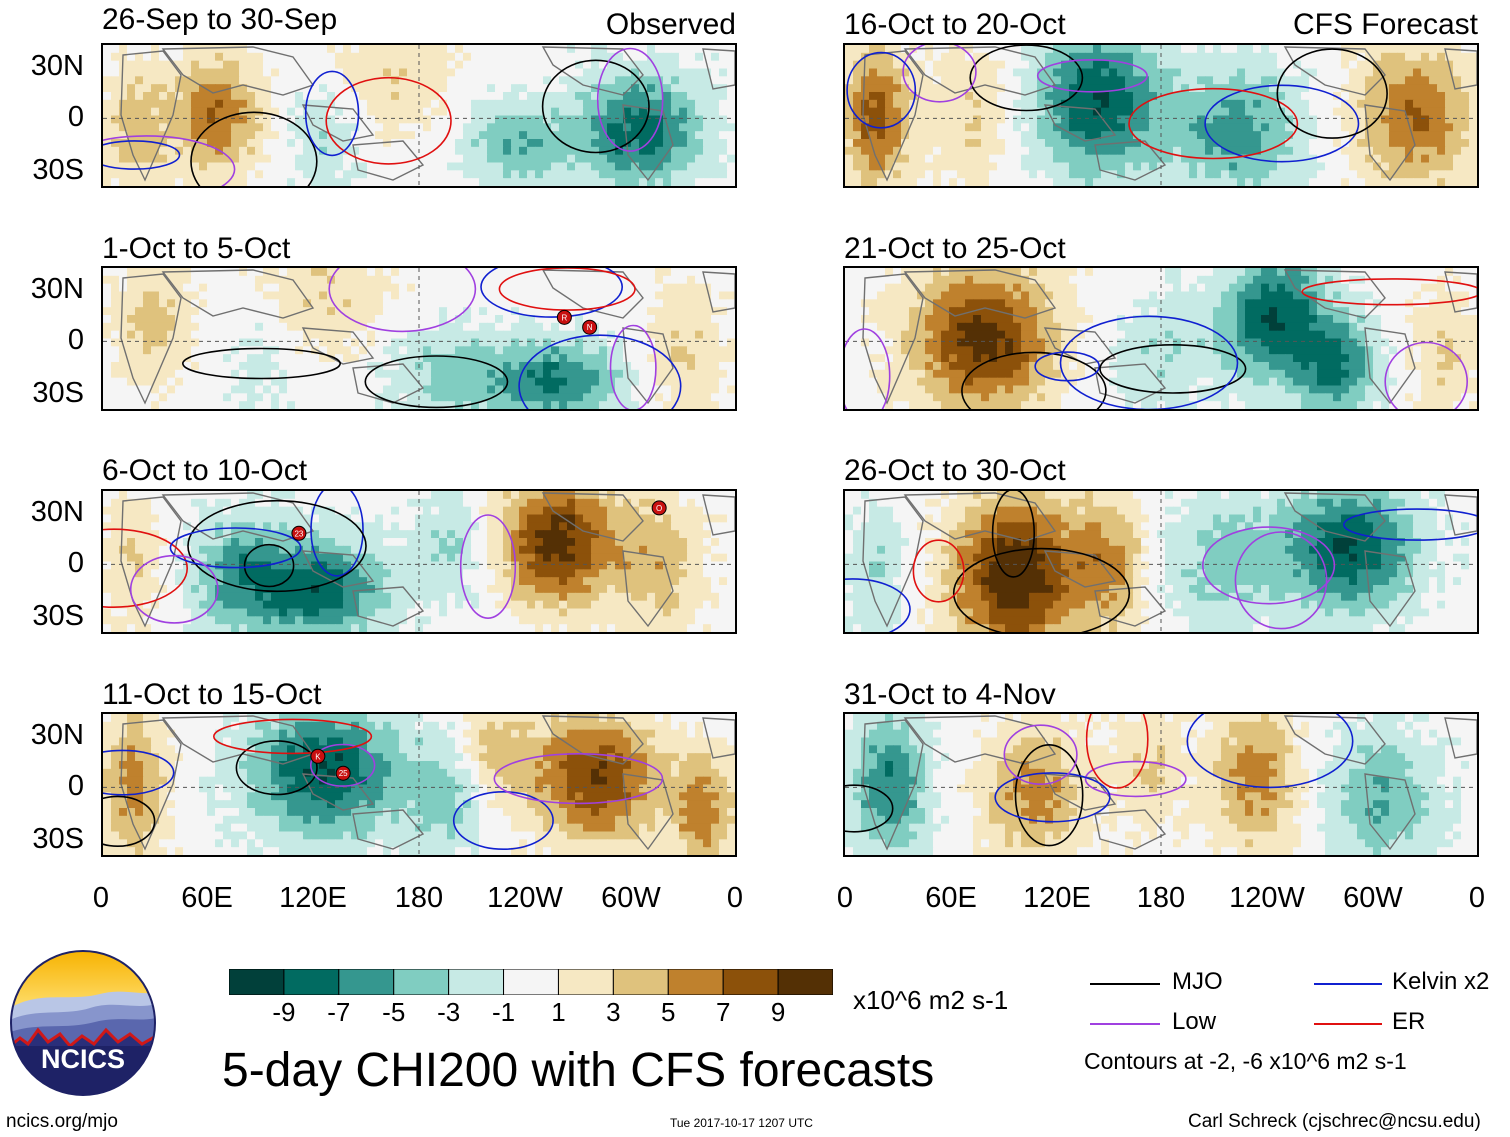 The image size is (1510, 1137). I want to click on colorbar, so click(531, 982).